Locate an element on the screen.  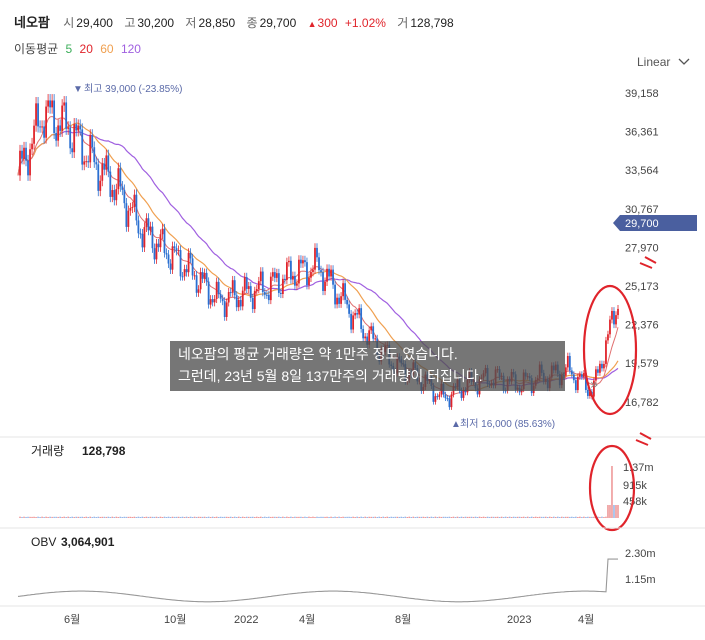
scale-dropdown: Linear is located at coordinates (663, 62).